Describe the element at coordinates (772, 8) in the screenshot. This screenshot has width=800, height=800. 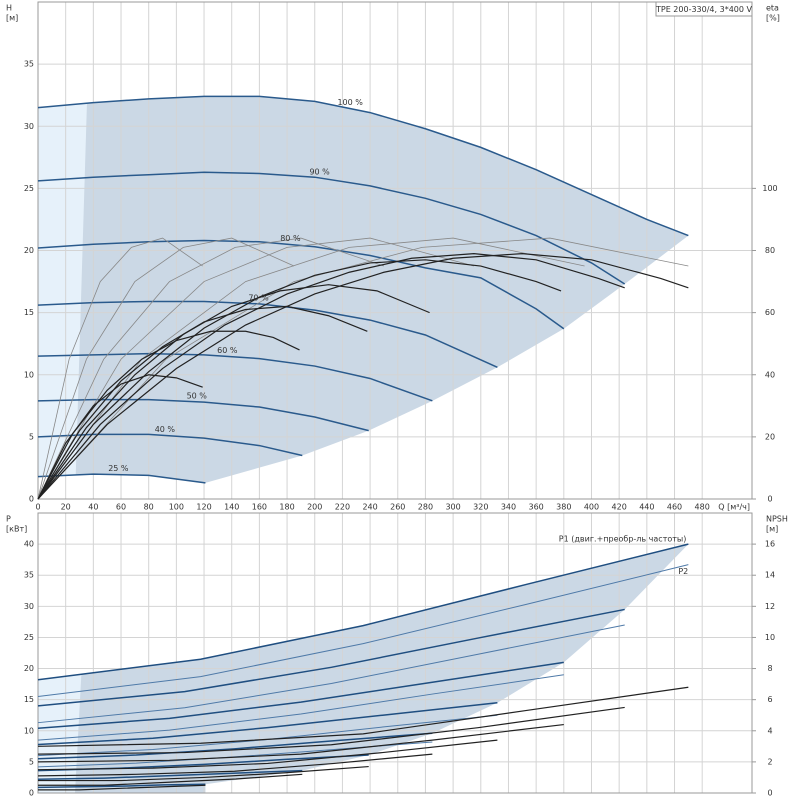
I see `y2-axis-title: eta` at that location.